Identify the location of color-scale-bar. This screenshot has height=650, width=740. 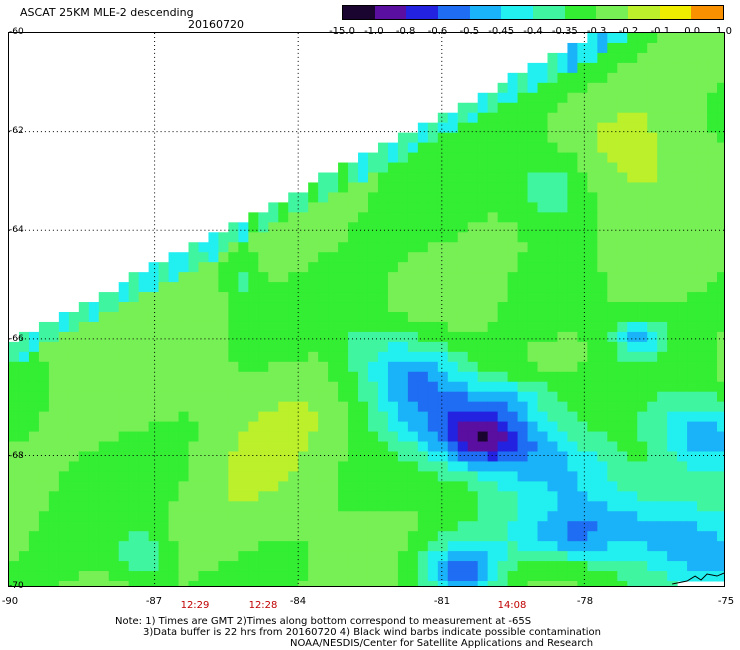
(533, 12).